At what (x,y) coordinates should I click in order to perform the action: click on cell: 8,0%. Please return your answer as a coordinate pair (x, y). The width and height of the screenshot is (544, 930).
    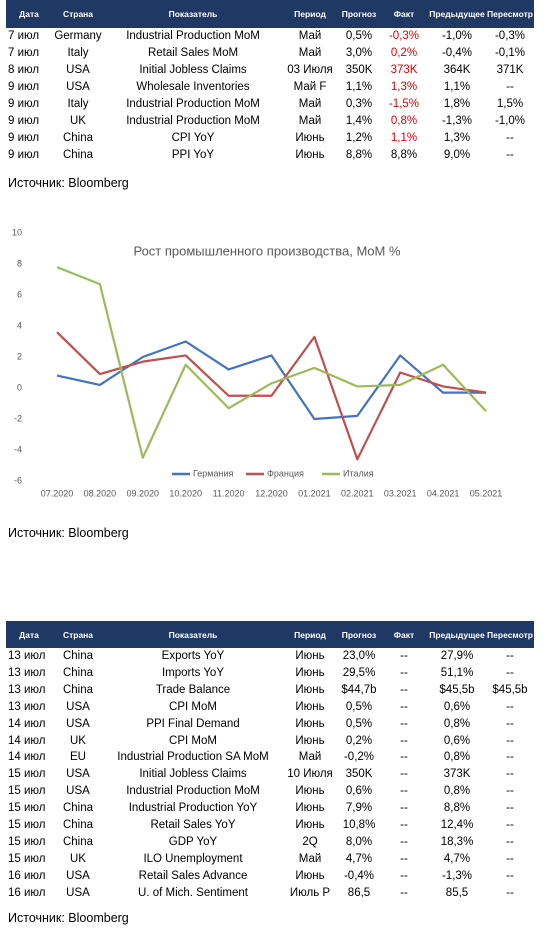
    Looking at the image, I should click on (359, 841).